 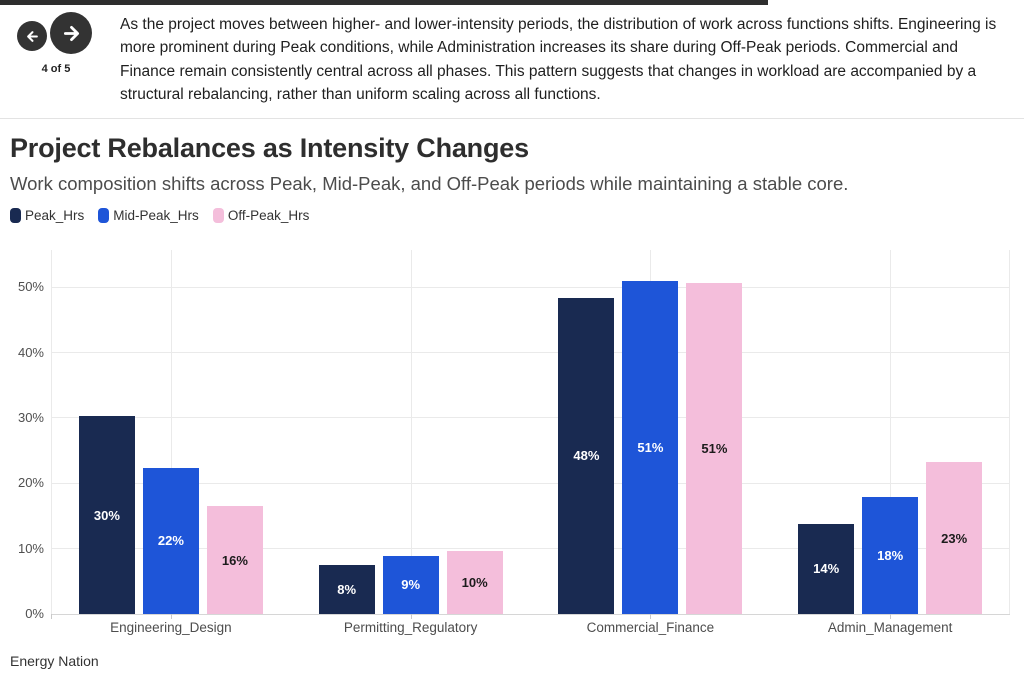 I want to click on bar-group-engineering_design: 30% 22% 16%, so click(x=171, y=432).